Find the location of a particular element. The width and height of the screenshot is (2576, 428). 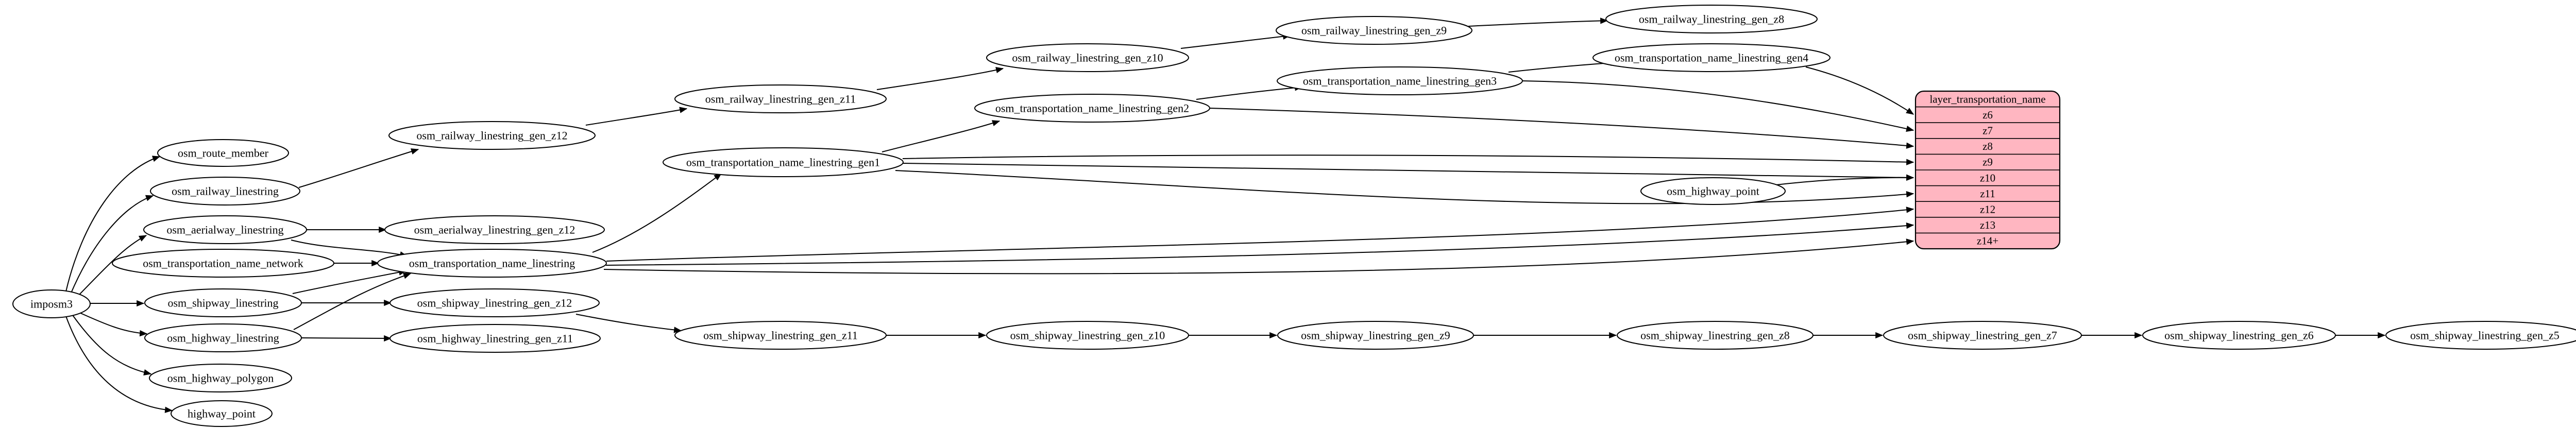

node-label: imposm3 is located at coordinates (51, 304).